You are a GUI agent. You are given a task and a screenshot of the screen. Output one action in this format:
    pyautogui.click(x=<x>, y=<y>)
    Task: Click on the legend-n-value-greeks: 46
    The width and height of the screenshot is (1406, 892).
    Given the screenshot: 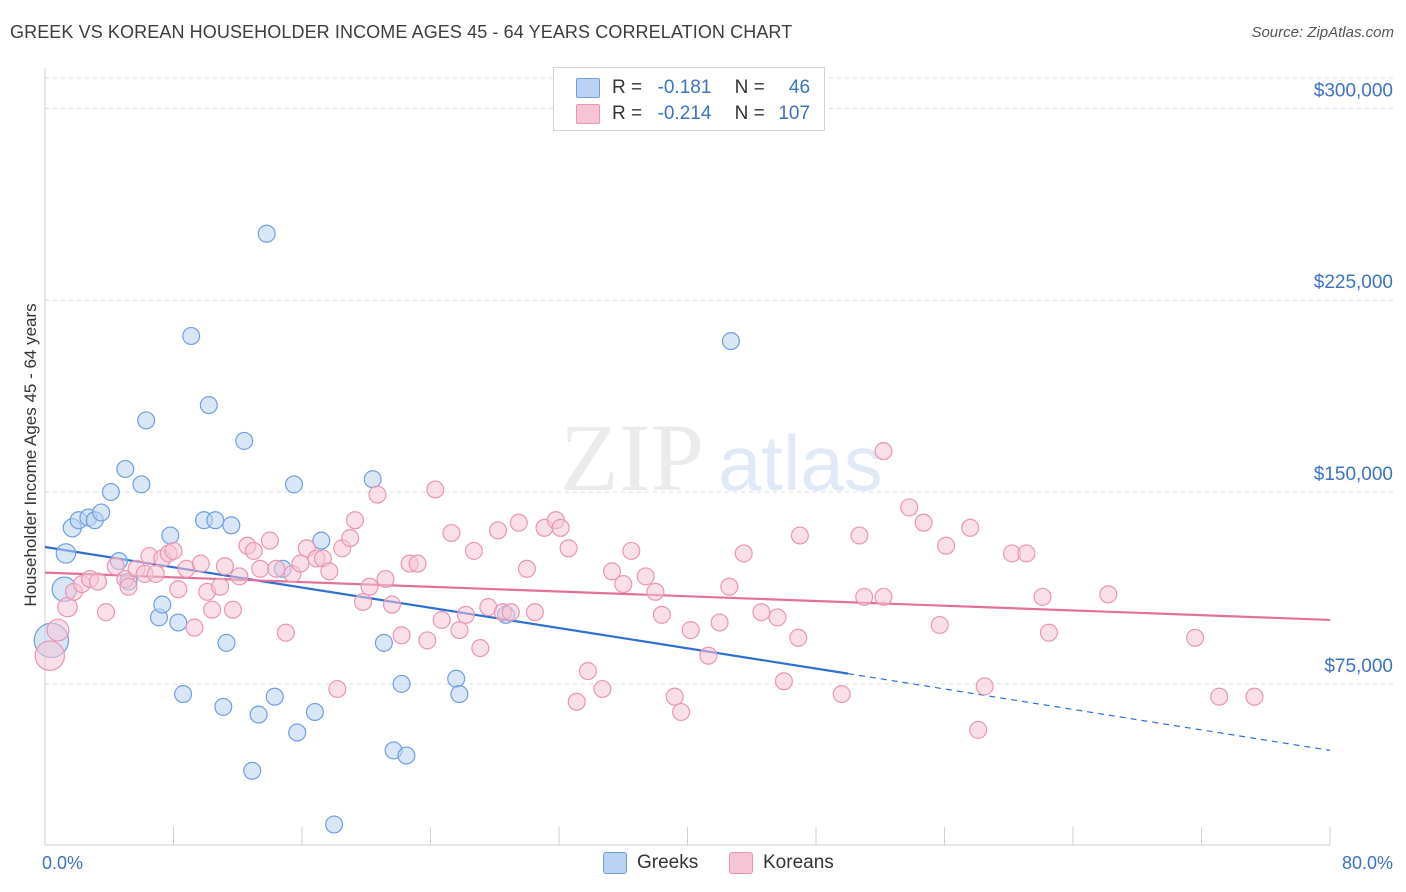 What is the action you would take?
    pyautogui.click(x=799, y=87)
    